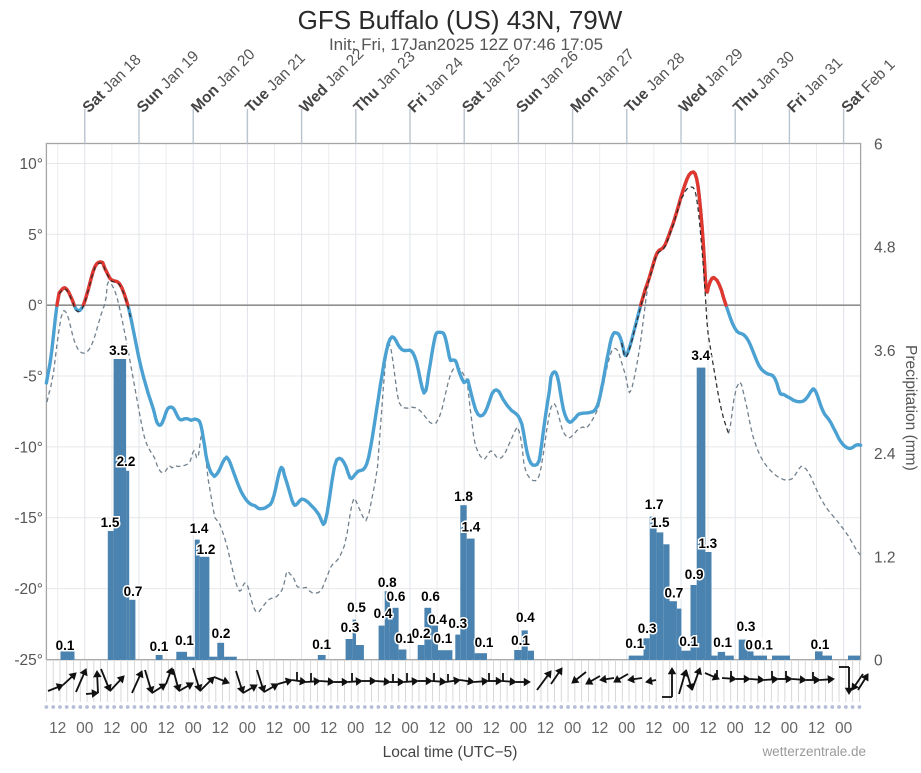 Image resolution: width=921 pixels, height=773 pixels. I want to click on svg-text: 1.8, so click(463, 496).